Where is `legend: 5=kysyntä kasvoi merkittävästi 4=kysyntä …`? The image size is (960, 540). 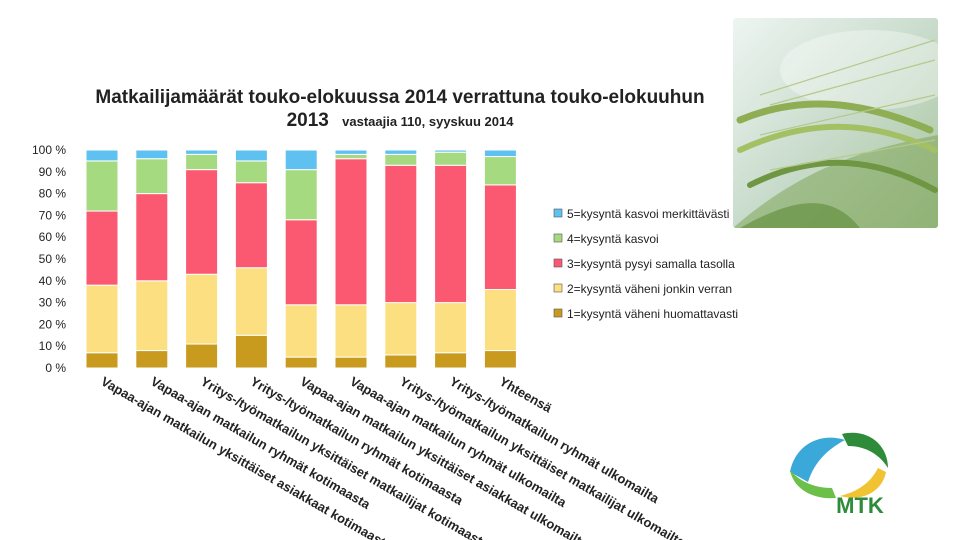 legend: 5=kysyntä kasvoi merkittävästi 4=kysyntä … is located at coordinates (645, 264).